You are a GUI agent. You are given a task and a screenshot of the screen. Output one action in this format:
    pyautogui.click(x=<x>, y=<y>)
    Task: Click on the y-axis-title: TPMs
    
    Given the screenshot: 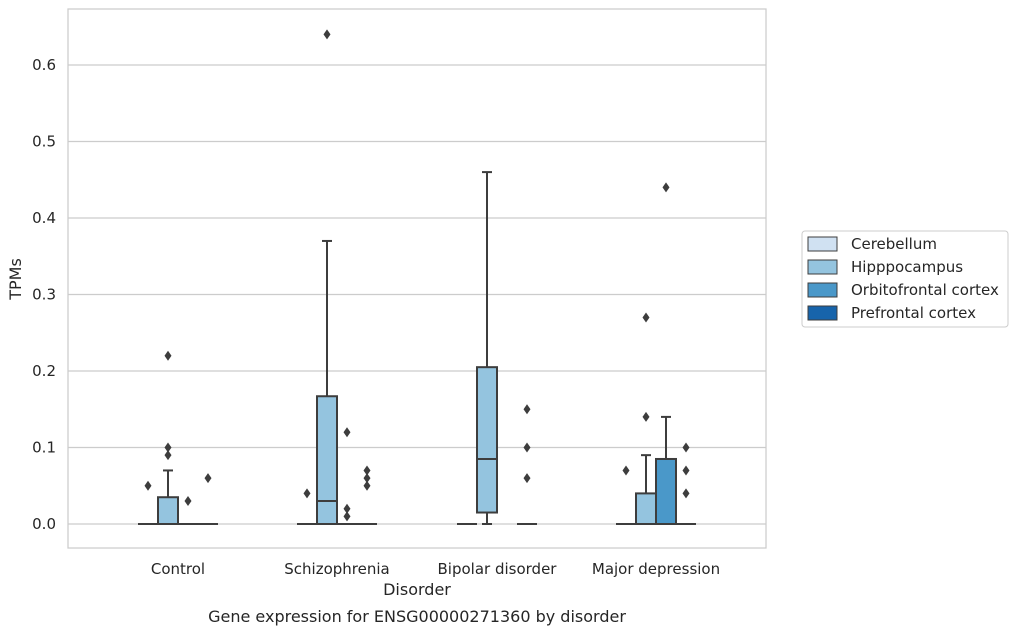 What is the action you would take?
    pyautogui.click(x=15, y=279)
    